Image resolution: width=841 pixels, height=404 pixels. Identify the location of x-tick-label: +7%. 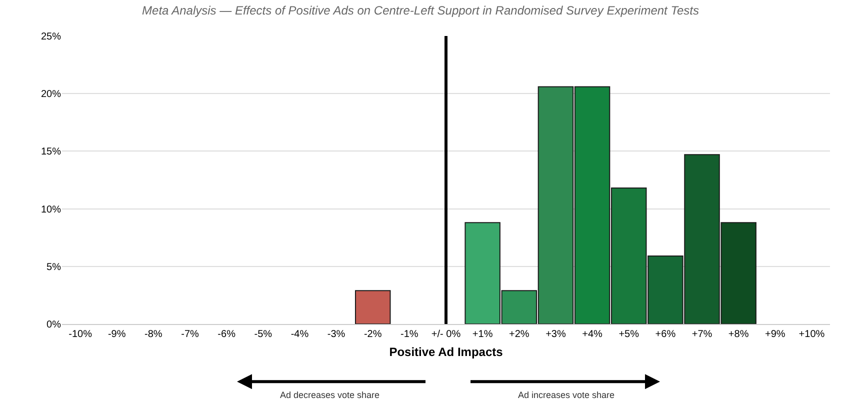
(702, 334).